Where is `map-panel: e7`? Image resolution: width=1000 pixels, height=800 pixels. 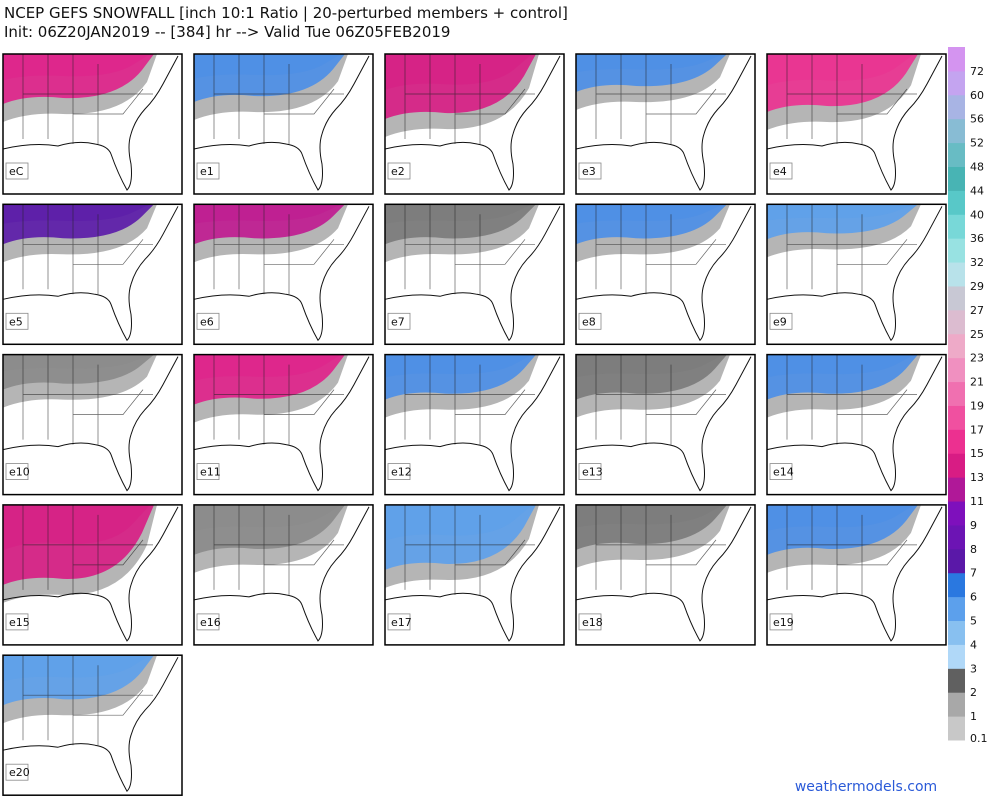 map-panel: e7 is located at coordinates (474, 274).